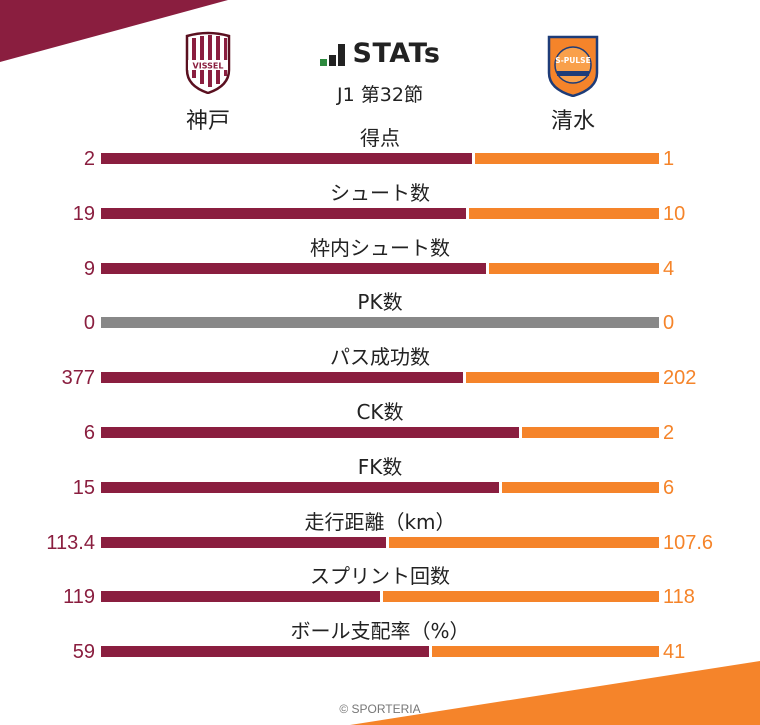 Image resolution: width=760 pixels, height=725 pixels. What do you see at coordinates (669, 323) in the screenshot?
I see `away-value: 0` at bounding box center [669, 323].